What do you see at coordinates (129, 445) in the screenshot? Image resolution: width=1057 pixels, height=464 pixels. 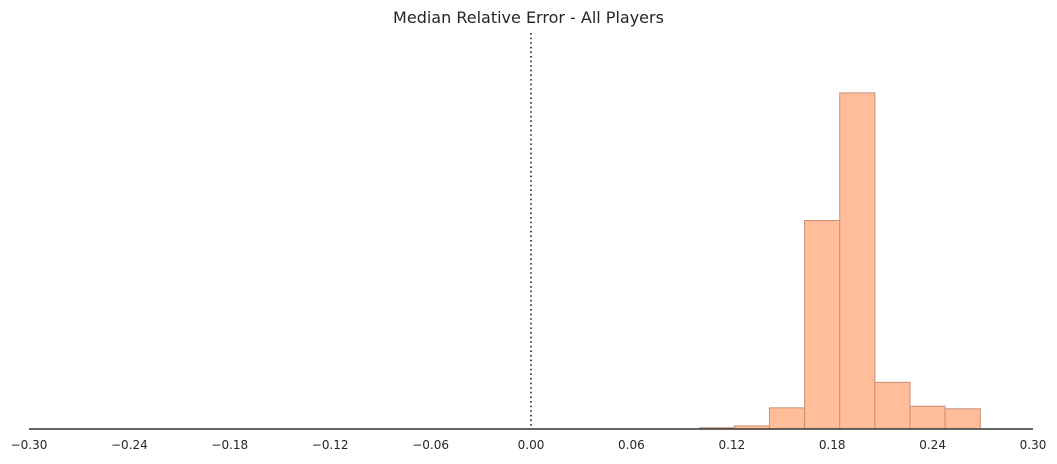 I see `x-tick-label: −0.24` at bounding box center [129, 445].